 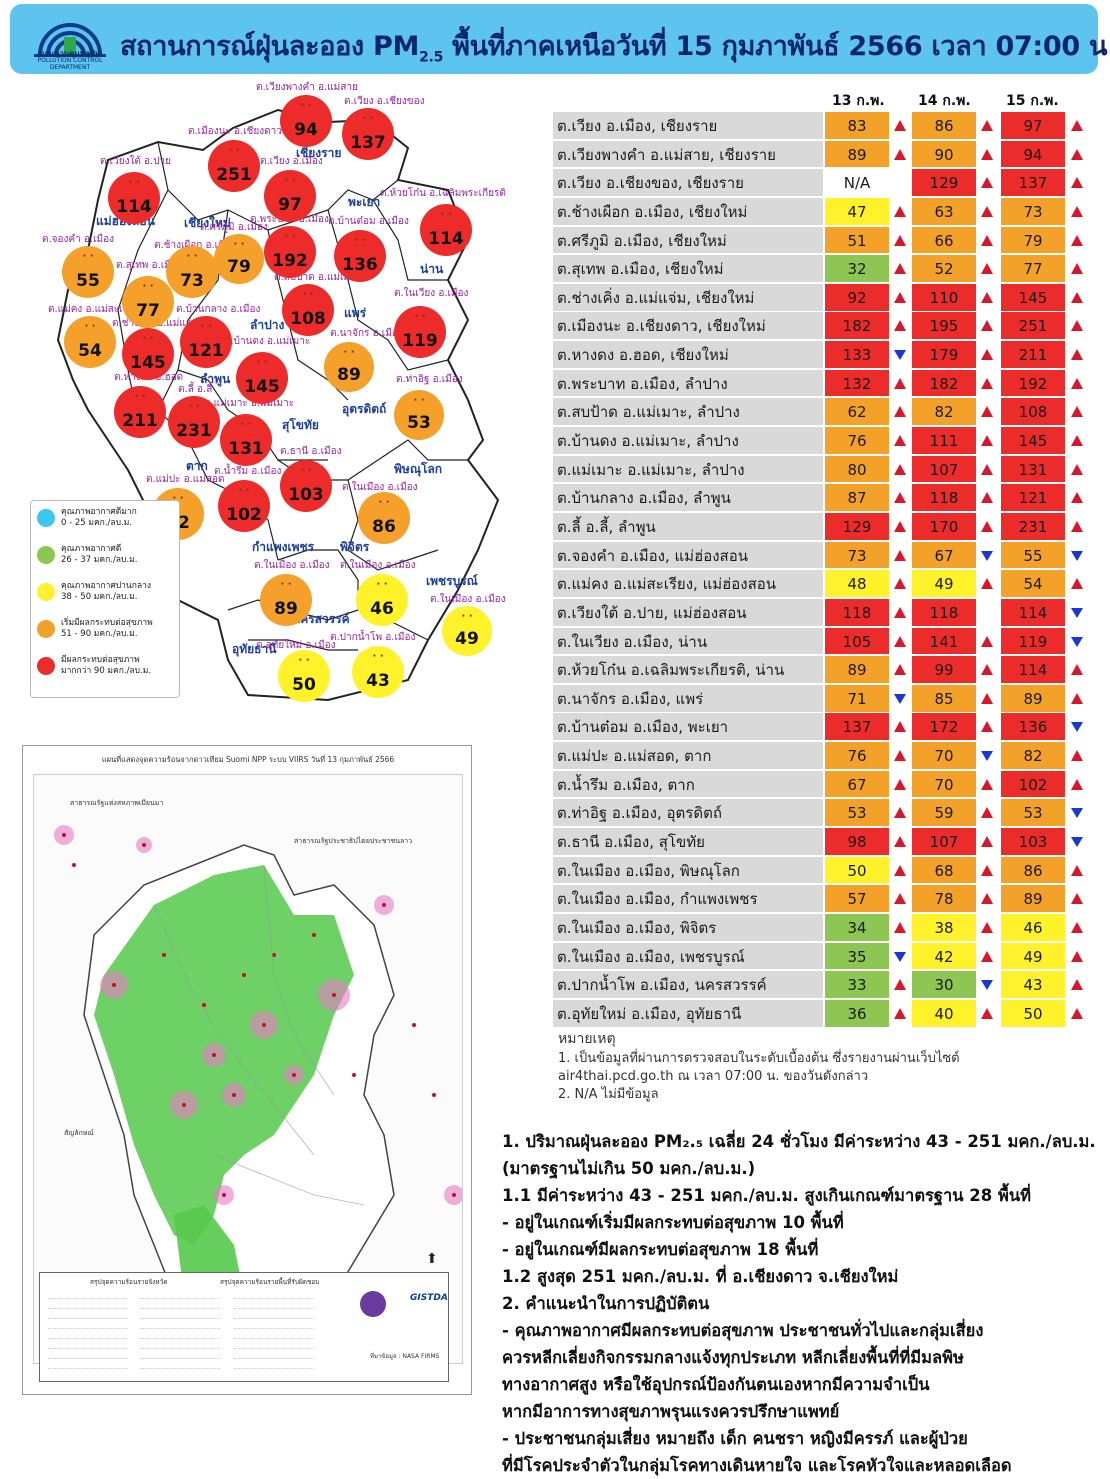 I want to click on province-label: พะเยา, so click(x=364, y=202).